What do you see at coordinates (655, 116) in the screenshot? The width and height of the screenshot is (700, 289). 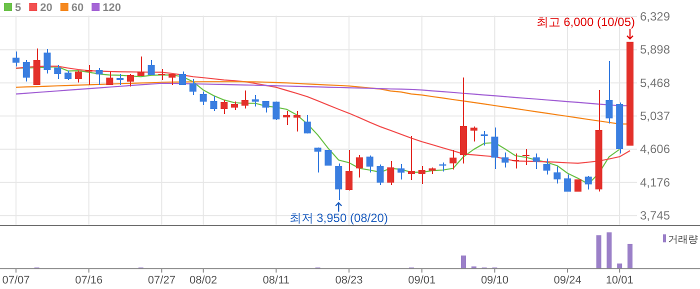 I see `y-tick-label: 5,037` at bounding box center [655, 116].